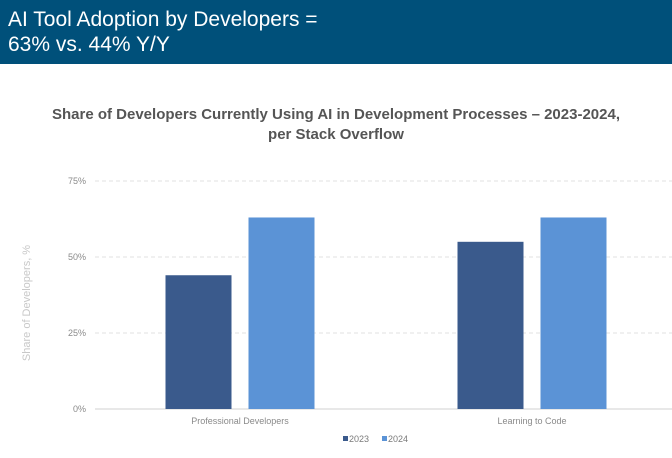 The image size is (672, 458). I want to click on legend-swatch-2023, so click(345, 438).